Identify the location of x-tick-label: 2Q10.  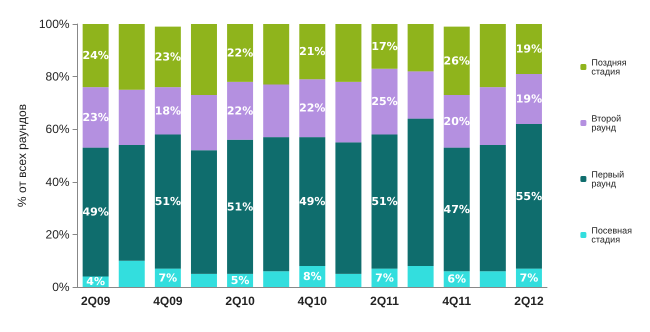
(240, 301).